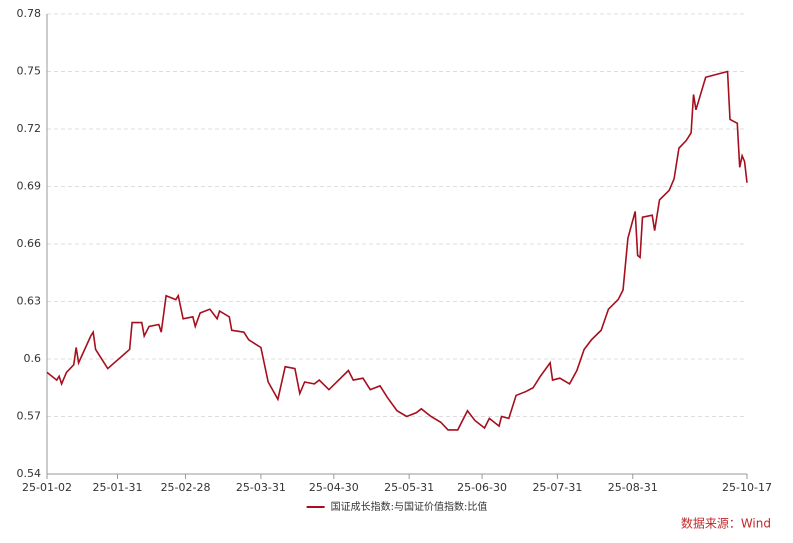  I want to click on y-tick-label: 0.54, so click(29, 473).